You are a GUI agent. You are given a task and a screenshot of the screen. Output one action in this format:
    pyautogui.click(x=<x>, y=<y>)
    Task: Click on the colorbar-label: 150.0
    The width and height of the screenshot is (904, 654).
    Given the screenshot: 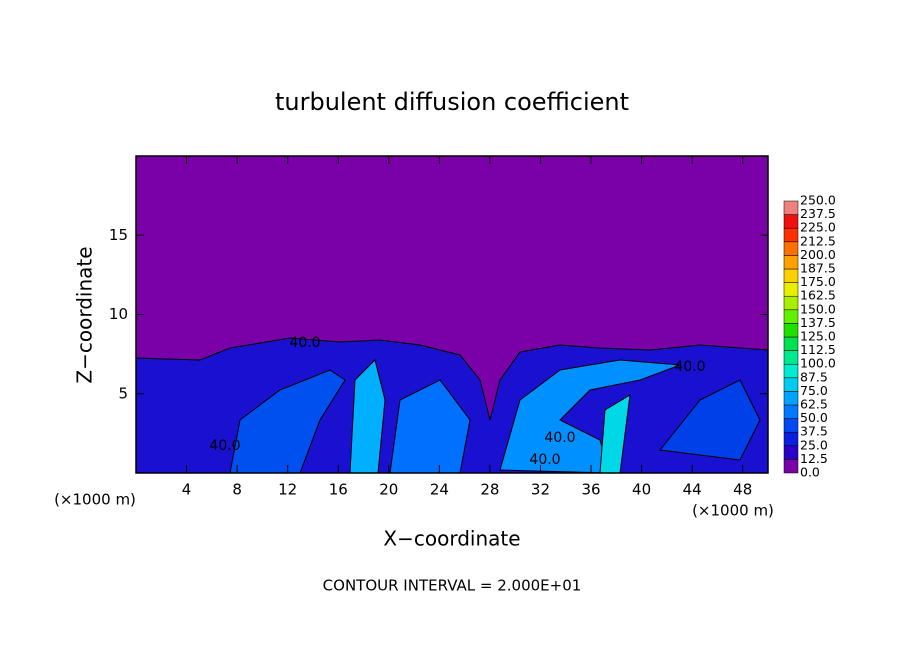 What is the action you would take?
    pyautogui.click(x=818, y=308)
    